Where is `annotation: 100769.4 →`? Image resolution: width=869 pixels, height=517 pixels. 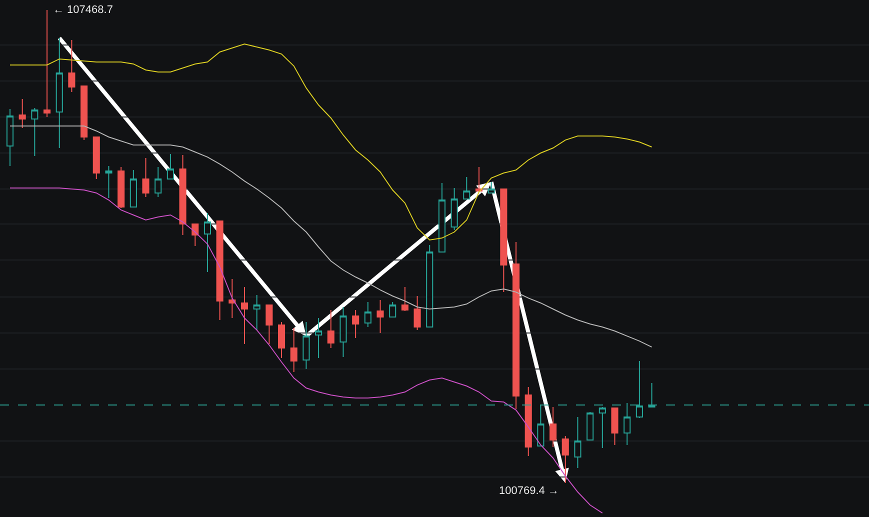 annotation: 100769.4 → is located at coordinates (529, 491).